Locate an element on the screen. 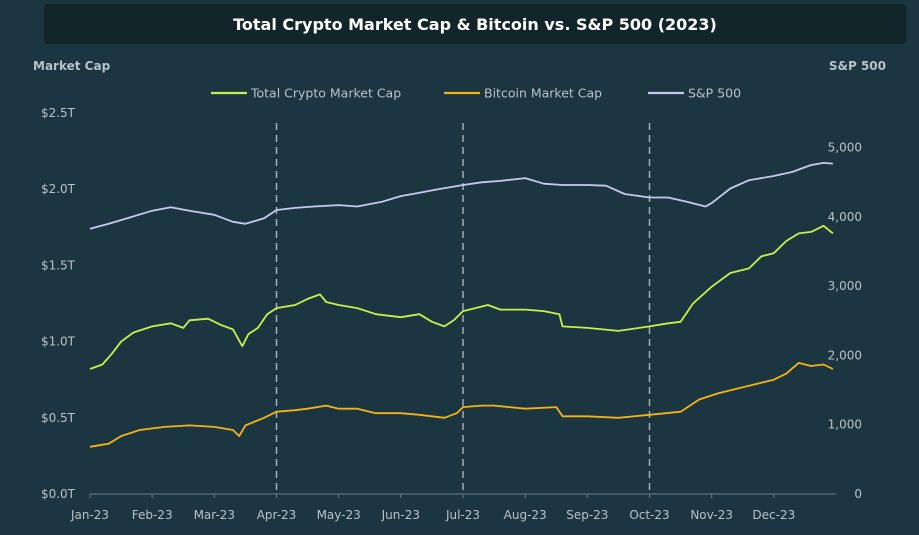 This screenshot has width=919, height=535. right-axis: 0 1,000 2,000 3,000 4,000 5,000 is located at coordinates (845, 321).